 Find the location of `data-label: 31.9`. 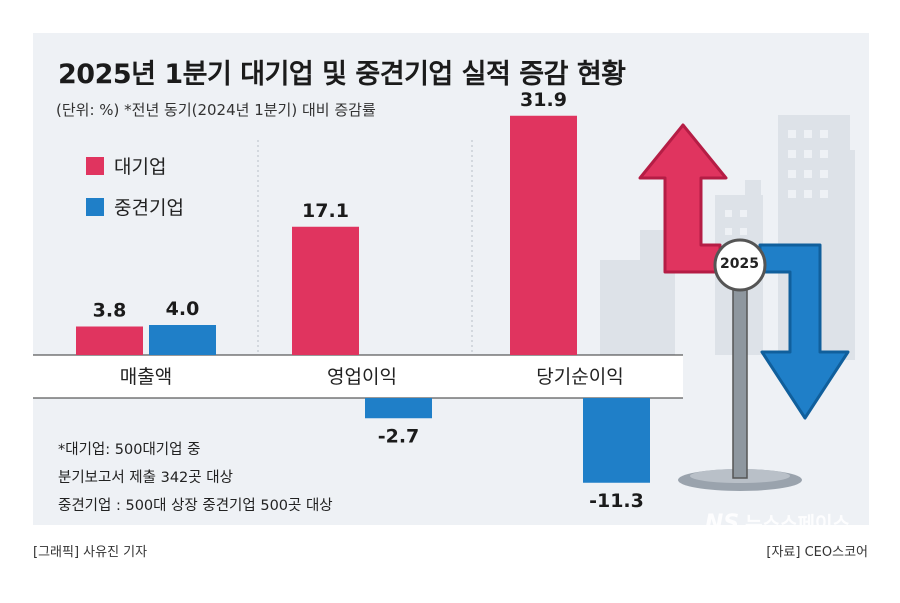

data-label: 31.9 is located at coordinates (543, 100).